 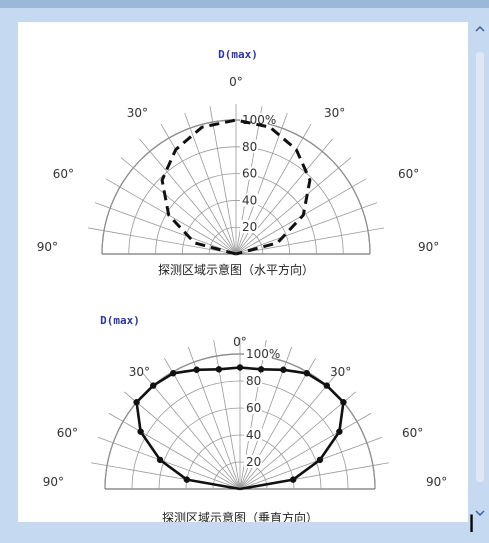 What do you see at coordinates (236, 269) in the screenshot?
I see `chart-caption: 探测区域示意图（水平方向）` at bounding box center [236, 269].